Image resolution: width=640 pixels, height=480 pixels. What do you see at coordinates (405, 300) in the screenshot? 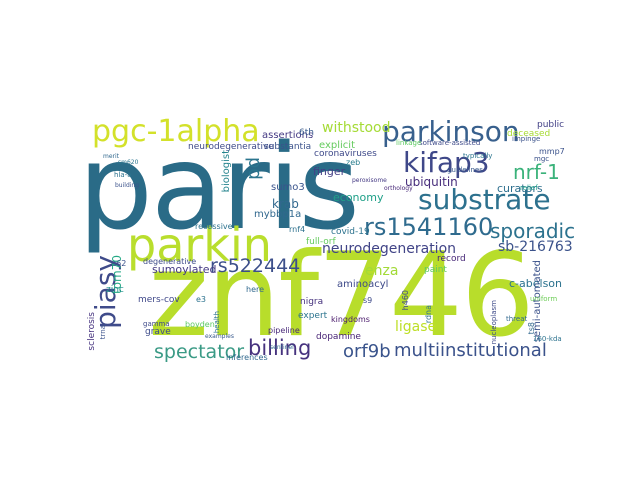
I see `word: h460` at bounding box center [405, 300].